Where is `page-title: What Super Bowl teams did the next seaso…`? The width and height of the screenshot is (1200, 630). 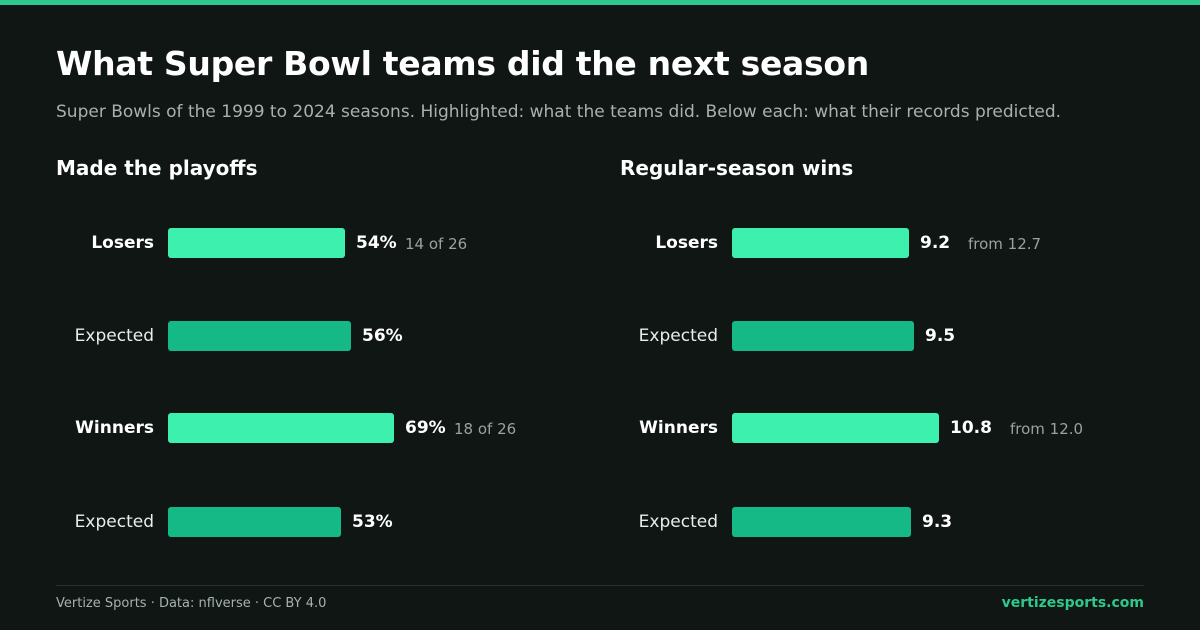
page-title: What Super Bowl teams did the next seaso… is located at coordinates (462, 63).